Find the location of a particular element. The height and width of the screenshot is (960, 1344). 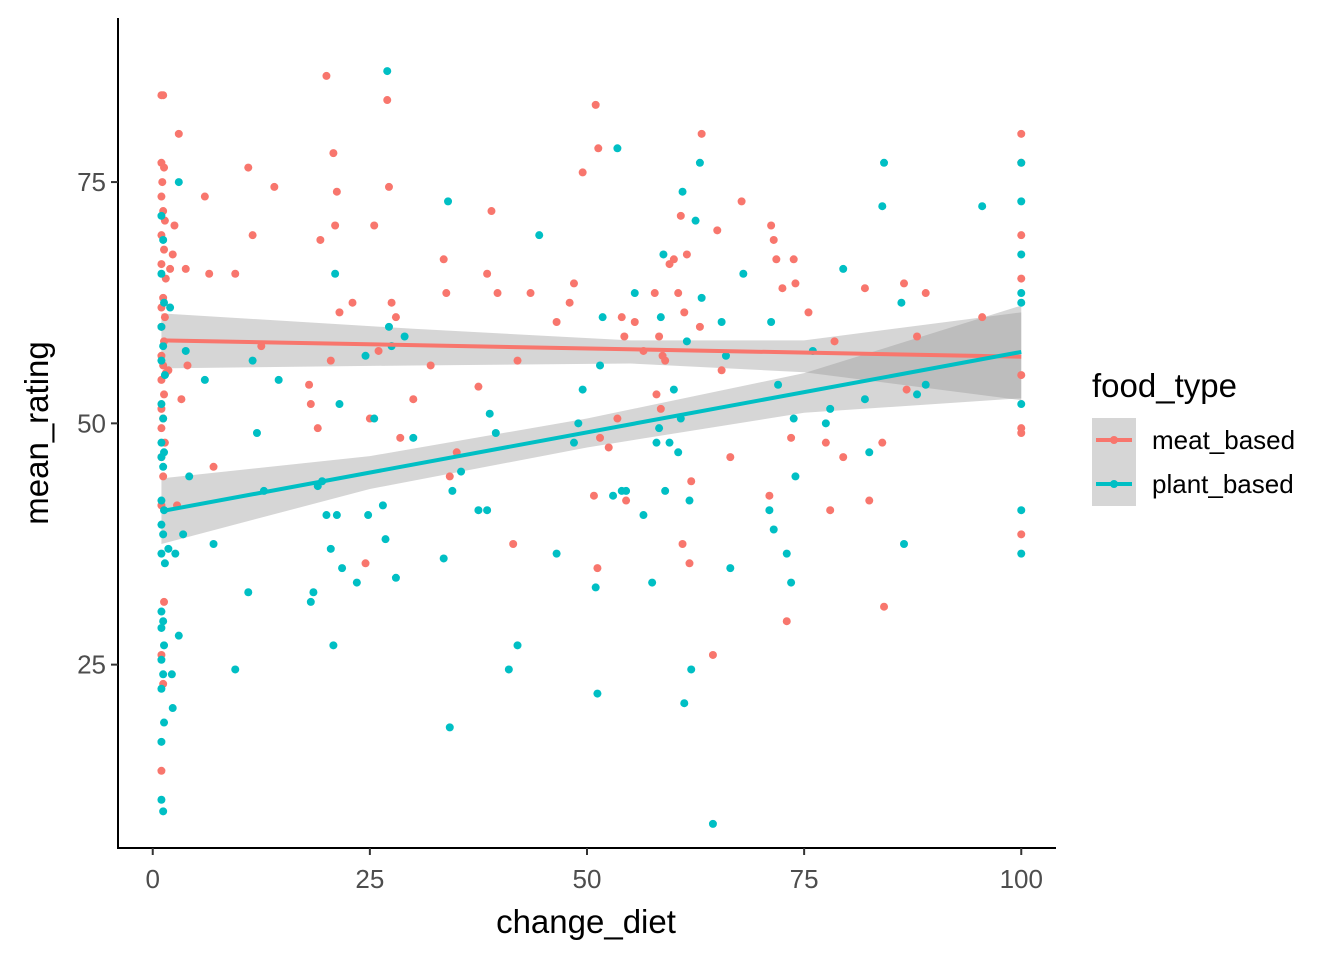

x-axis-title: change_diet is located at coordinates (586, 921).